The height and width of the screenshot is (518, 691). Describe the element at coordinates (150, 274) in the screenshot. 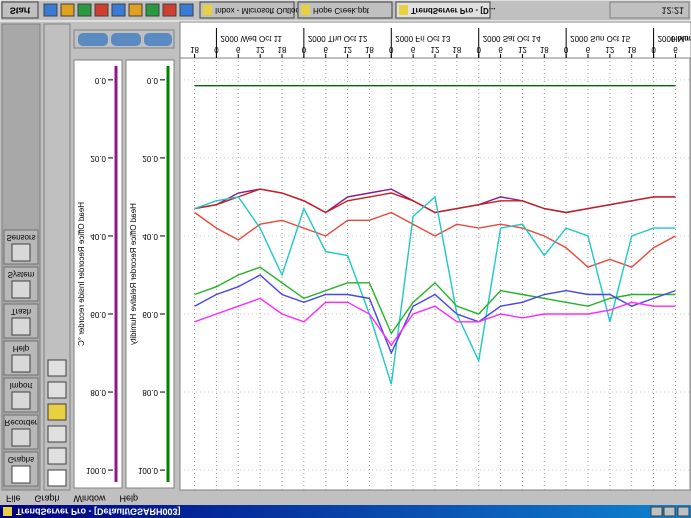

I see `y2-axis-panel` at that location.